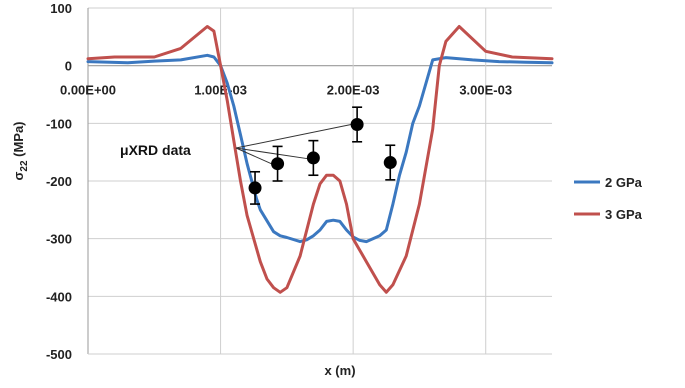 This screenshot has height=388, width=685. Describe the element at coordinates (24, 166) in the screenshot. I see `y-axis-label-sub: 22` at that location.